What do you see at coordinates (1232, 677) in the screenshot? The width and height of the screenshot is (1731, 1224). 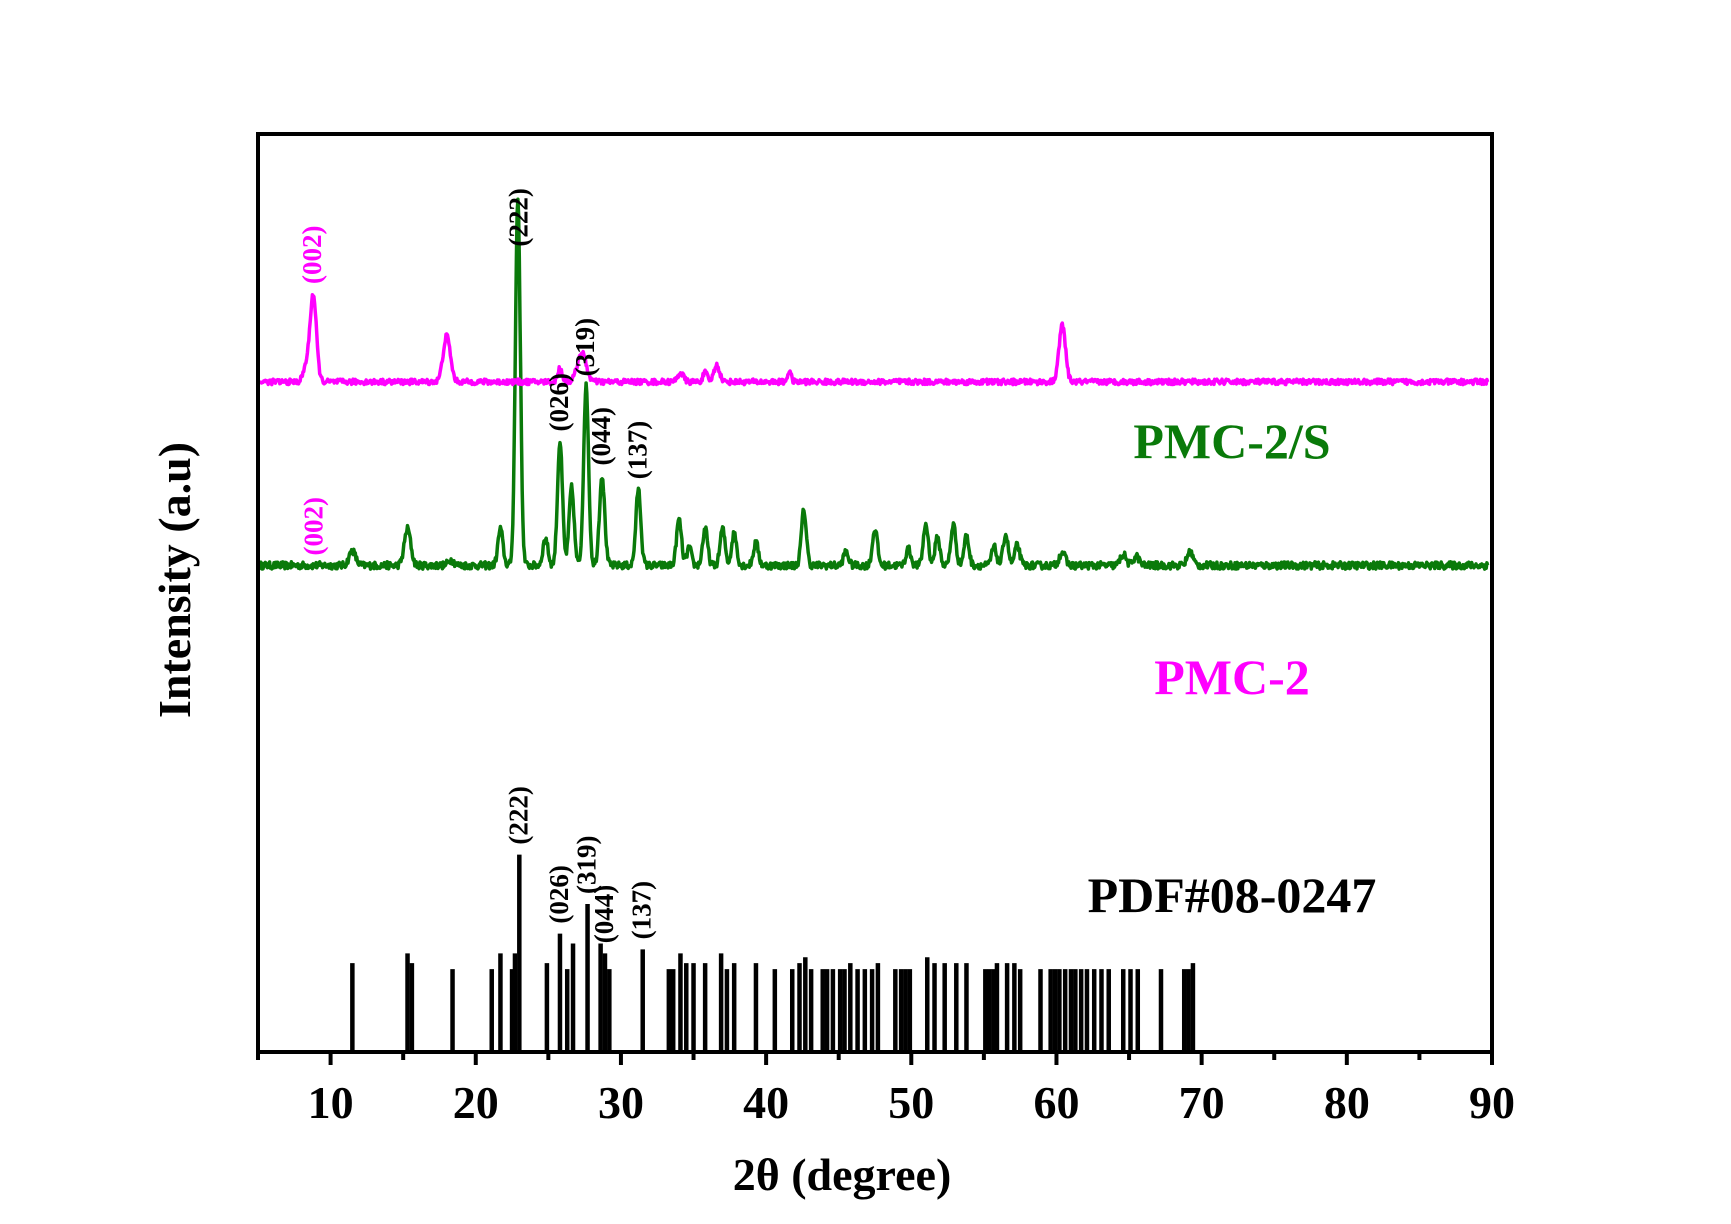 I see `series-label-pmc2: PMC-2` at bounding box center [1232, 677].